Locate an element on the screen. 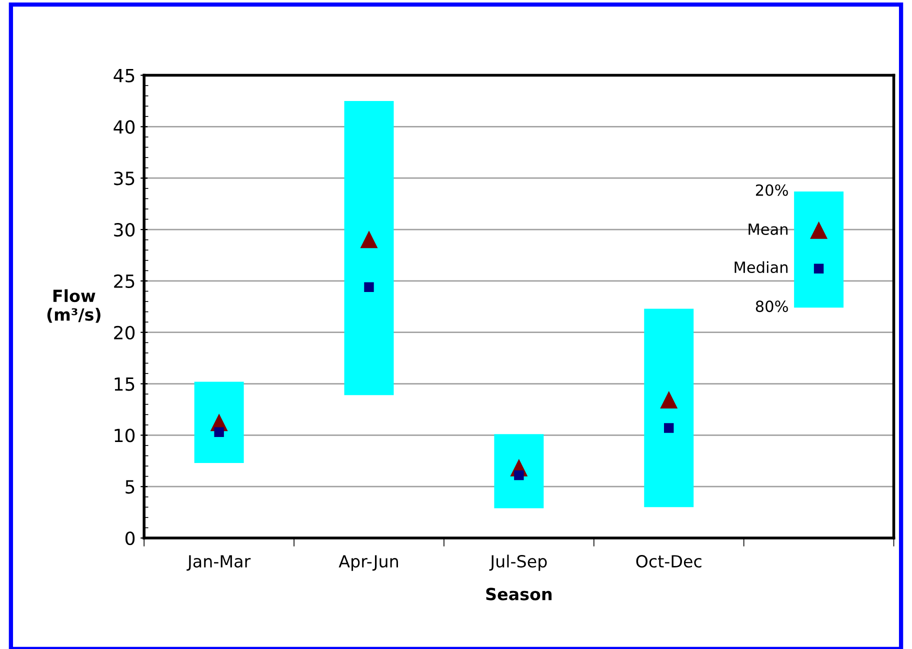 The width and height of the screenshot is (912, 649). y-axis-title: Flow (m³/s) is located at coordinates (73, 306).